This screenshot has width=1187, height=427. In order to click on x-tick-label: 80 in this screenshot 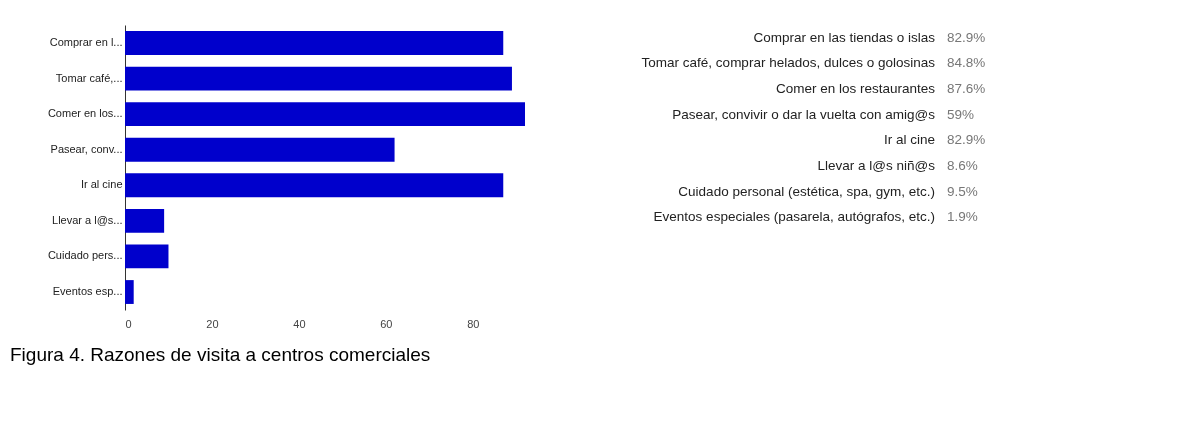, I will do `click(473, 323)`.